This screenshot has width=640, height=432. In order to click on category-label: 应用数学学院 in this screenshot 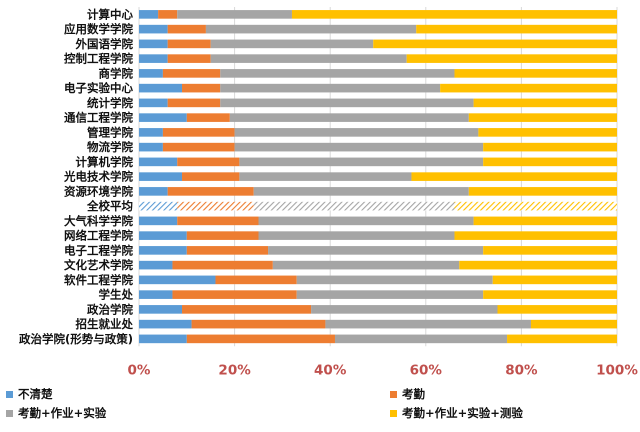, I will do `click(98, 29)`.